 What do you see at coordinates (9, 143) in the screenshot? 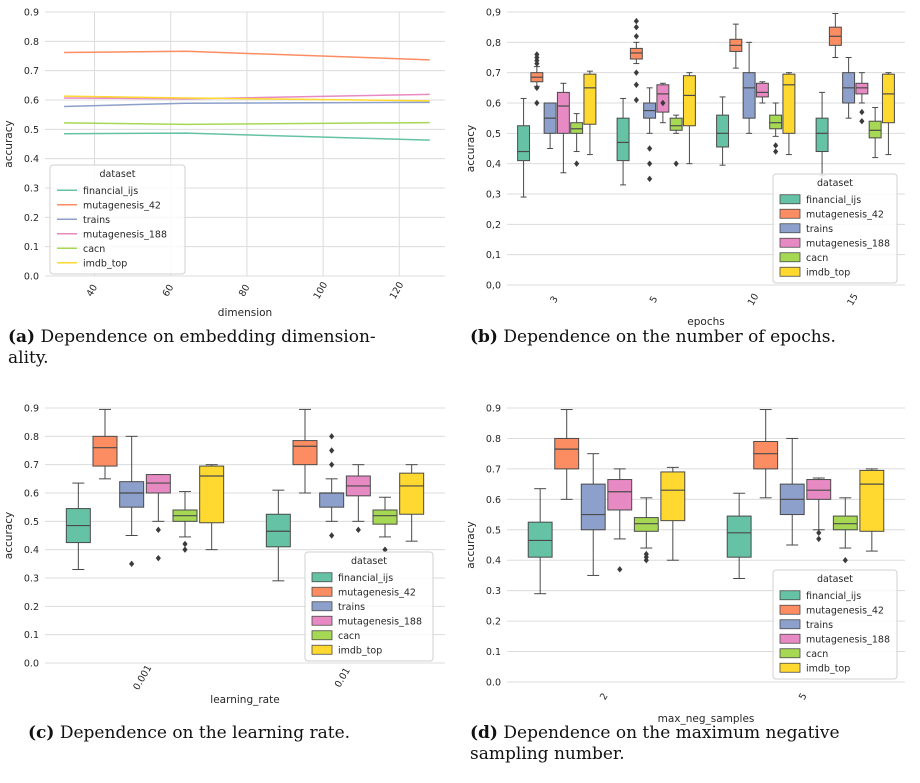
I see `y-axis-label: accuracy` at bounding box center [9, 143].